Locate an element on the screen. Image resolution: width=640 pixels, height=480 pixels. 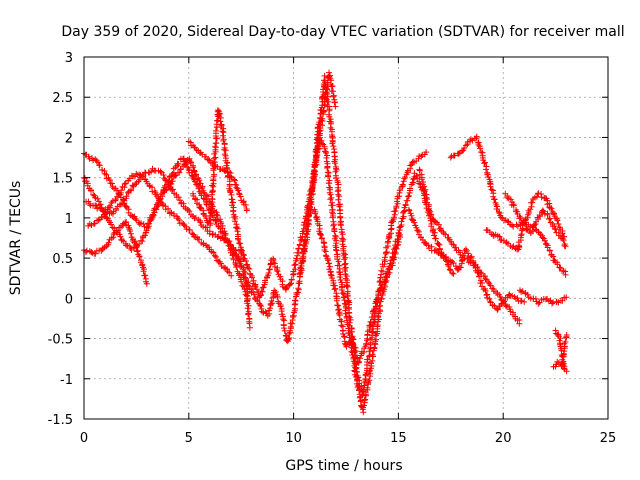
x-tick-label: 0 is located at coordinates (84, 438).